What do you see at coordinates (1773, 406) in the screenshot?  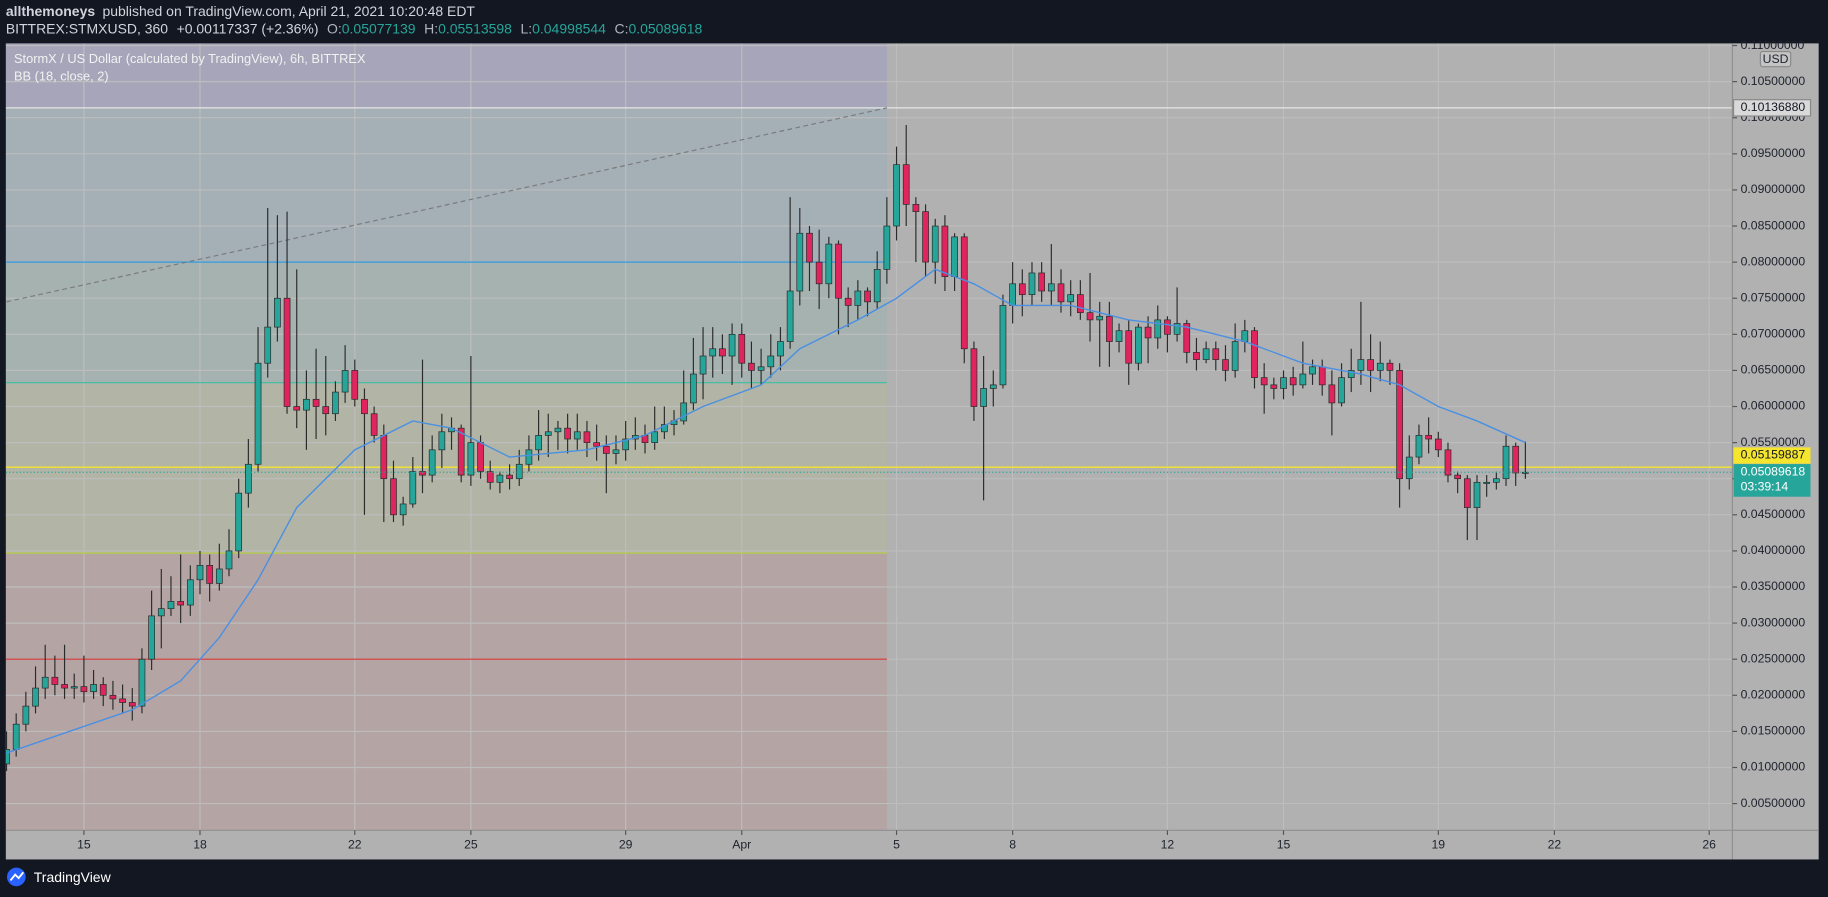 I see `y-tick-label: 0.06000000` at bounding box center [1773, 406].